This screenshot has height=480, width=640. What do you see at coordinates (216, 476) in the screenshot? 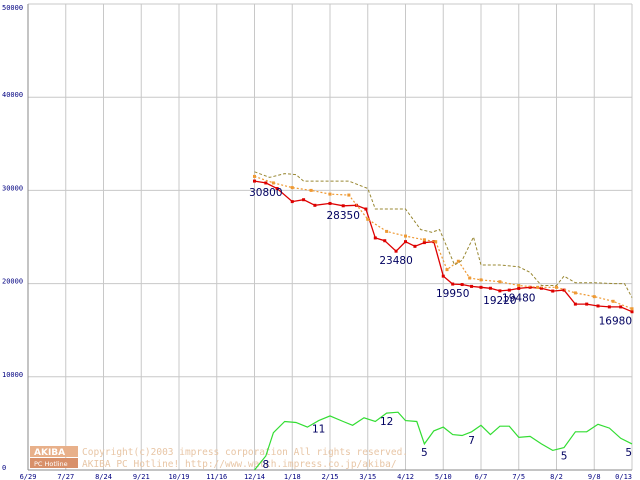
I see `x-tick-label: 11/16` at bounding box center [216, 476].